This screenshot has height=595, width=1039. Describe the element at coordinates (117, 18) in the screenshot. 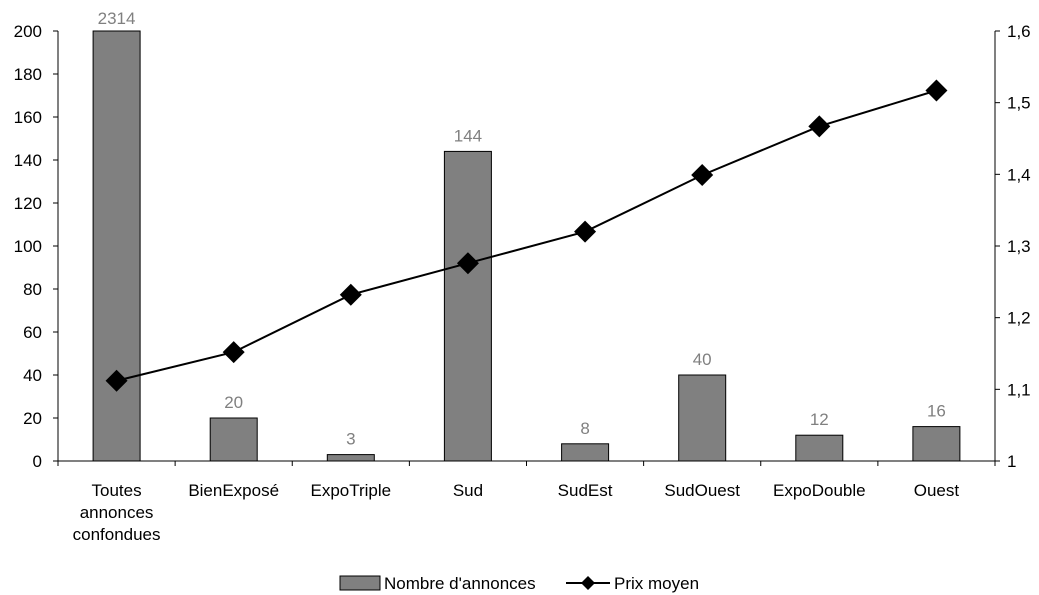

I see `bar-data-label: 2314` at that location.